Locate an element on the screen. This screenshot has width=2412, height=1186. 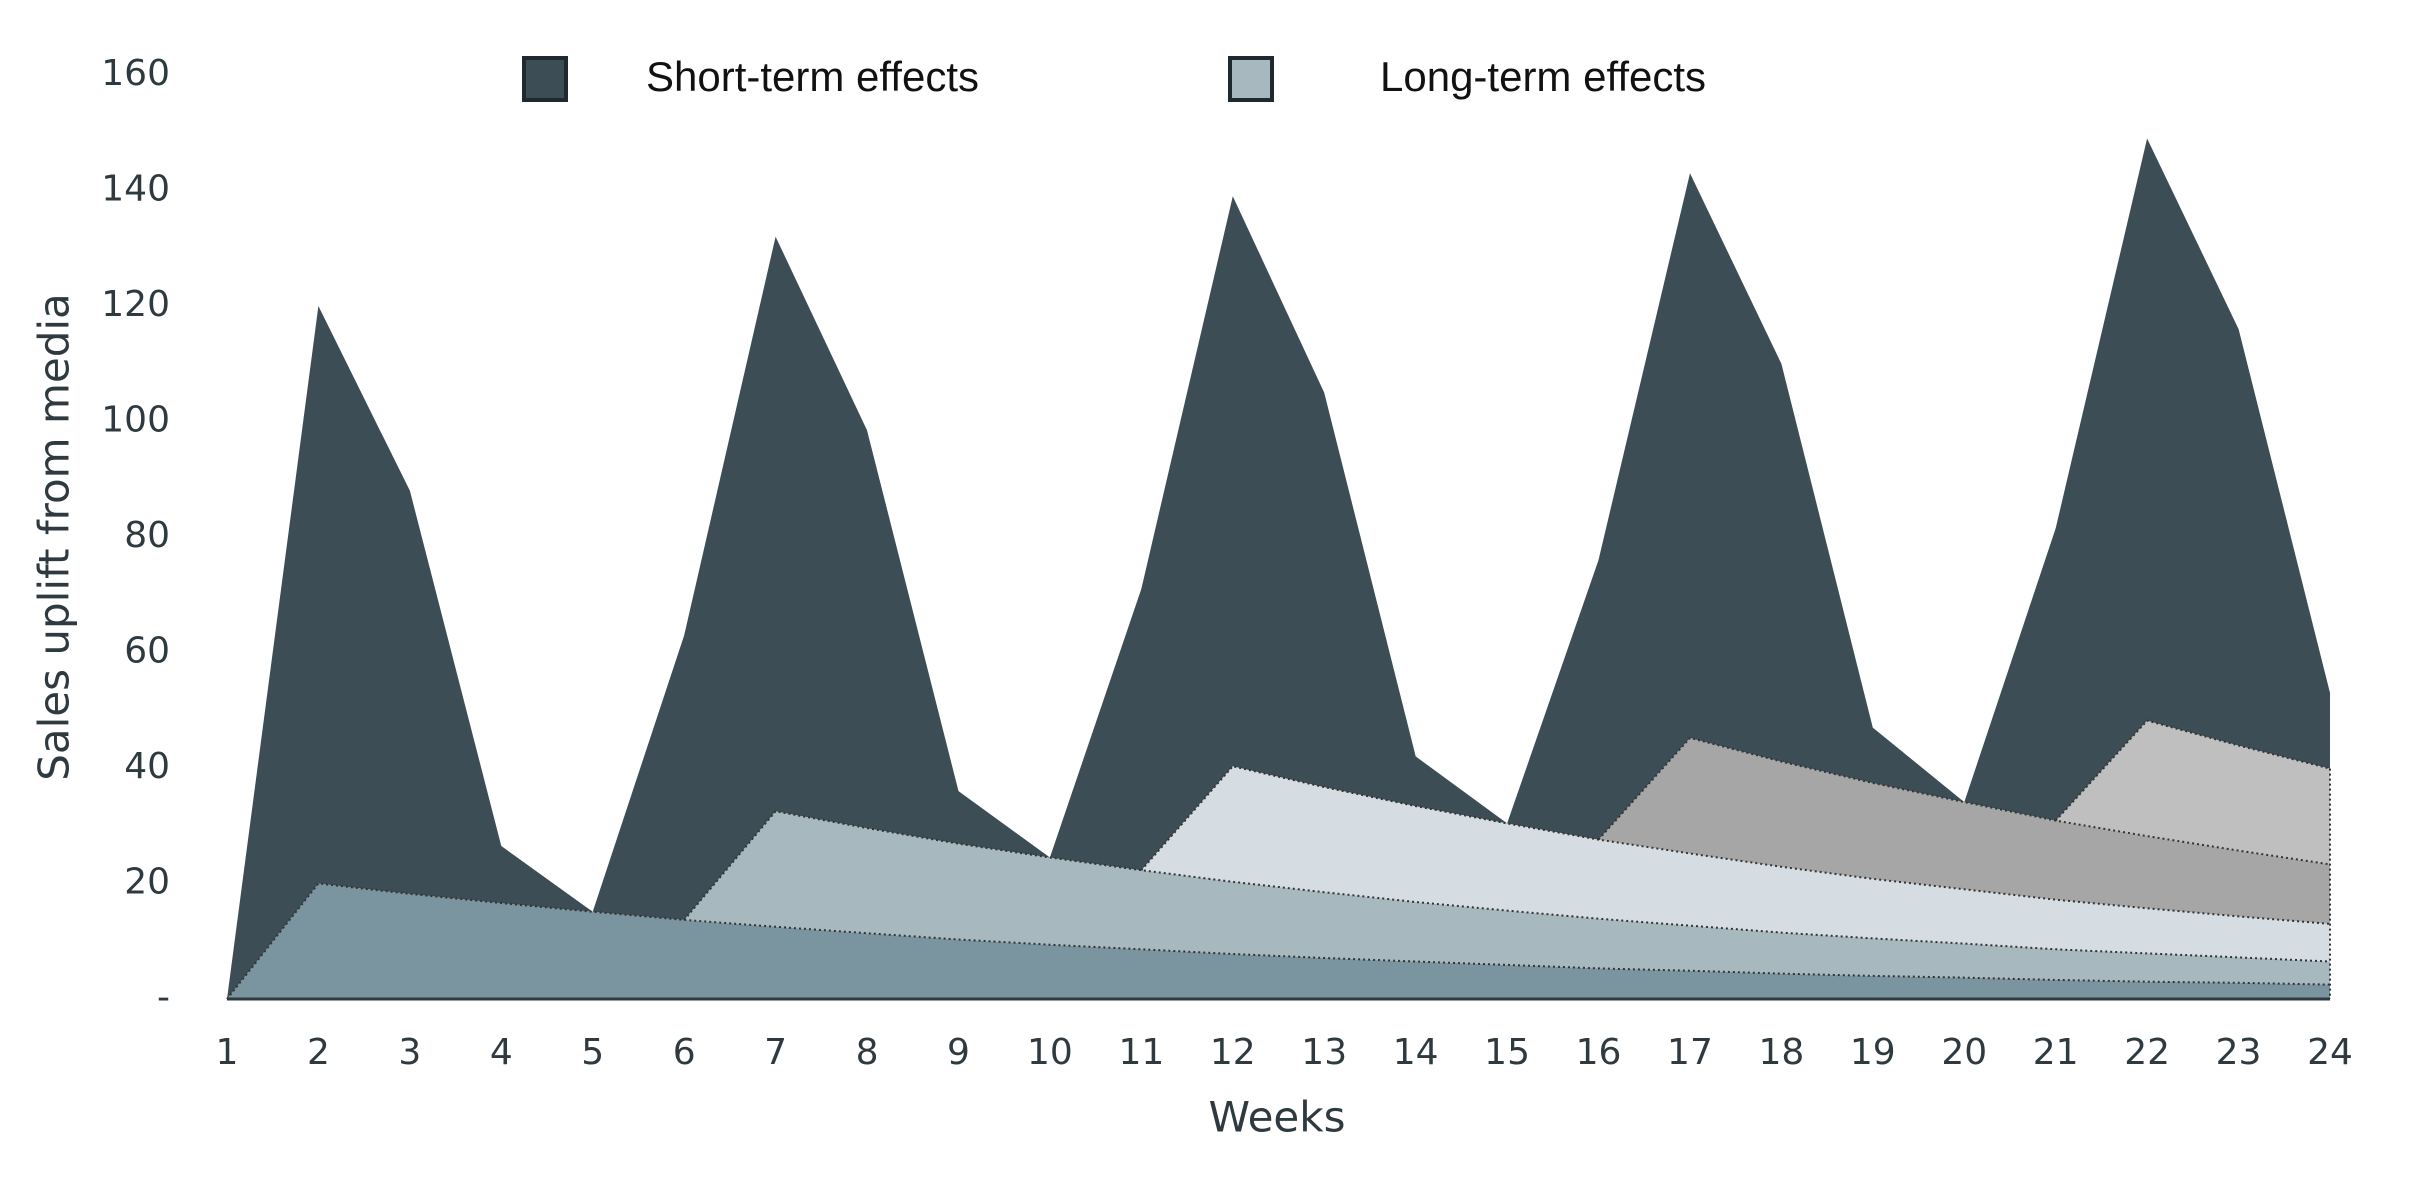
x-tick-label: 17 is located at coordinates (1690, 1052).